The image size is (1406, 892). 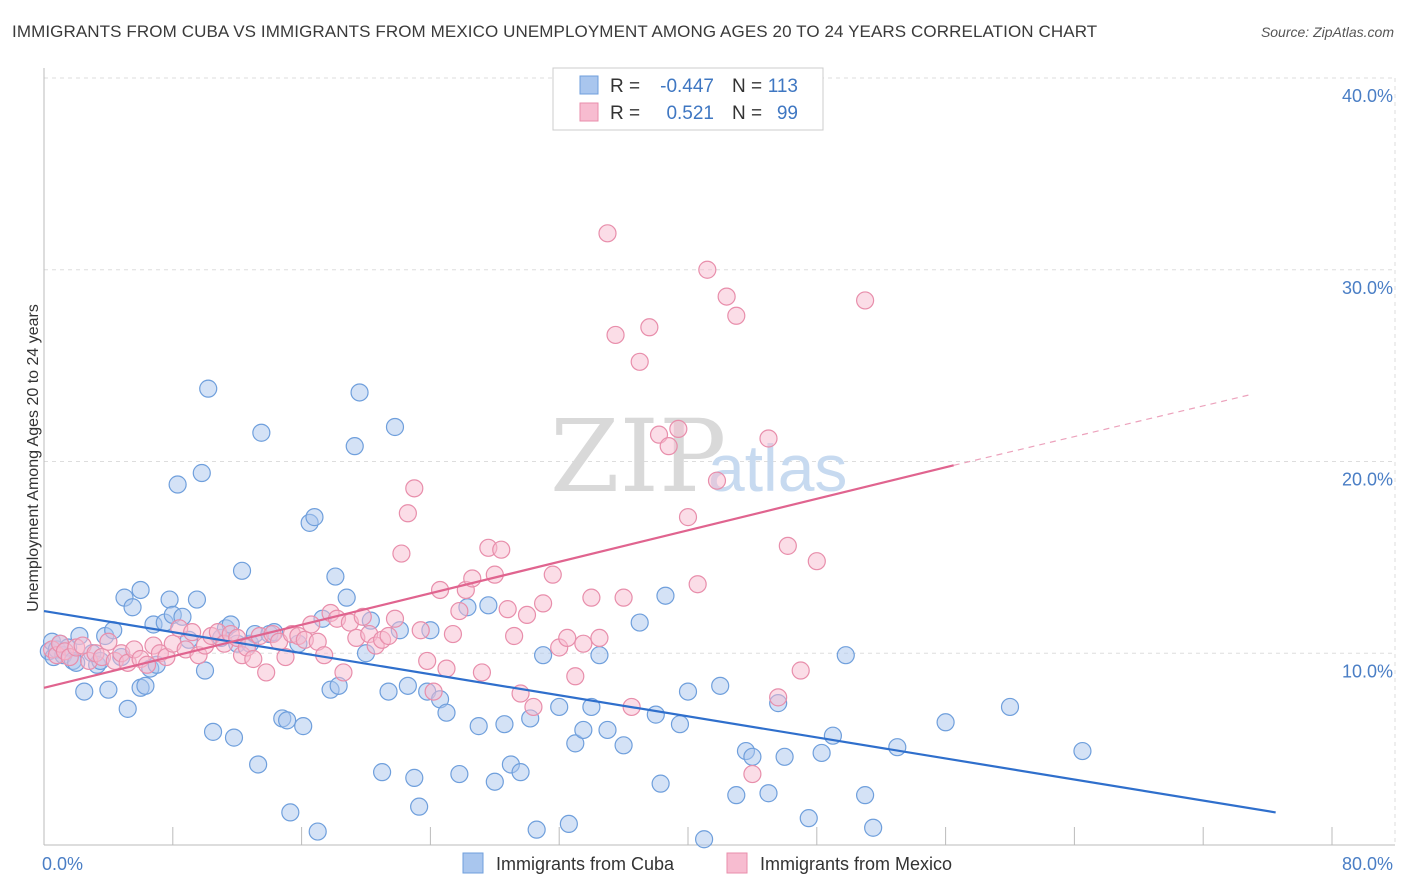 I want to click on legend-r-label: R =, so click(x=625, y=113).